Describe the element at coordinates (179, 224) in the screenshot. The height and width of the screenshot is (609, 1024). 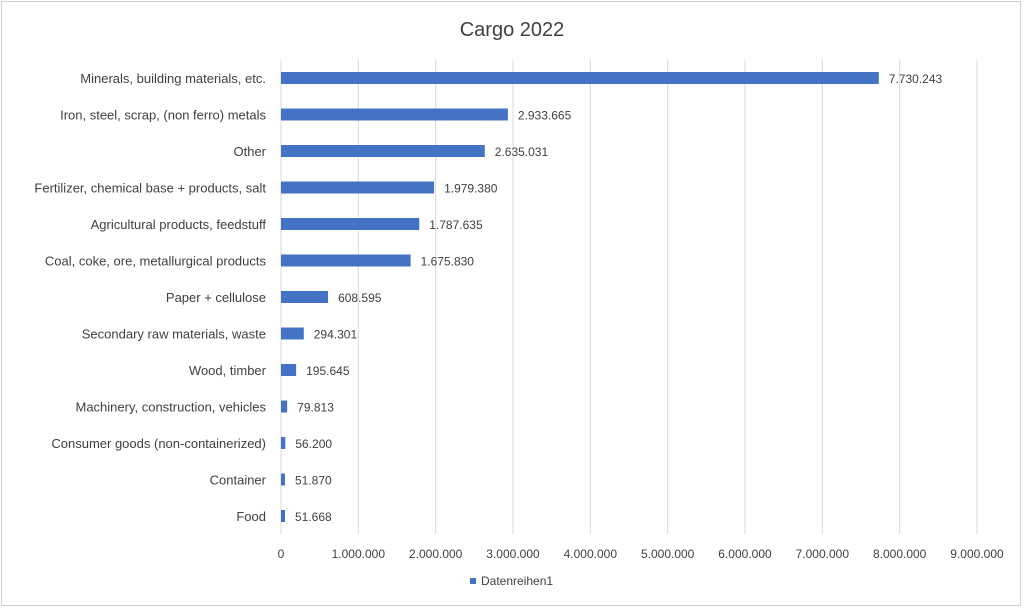
I see `category-label: Agricultural products, feedstuff` at that location.